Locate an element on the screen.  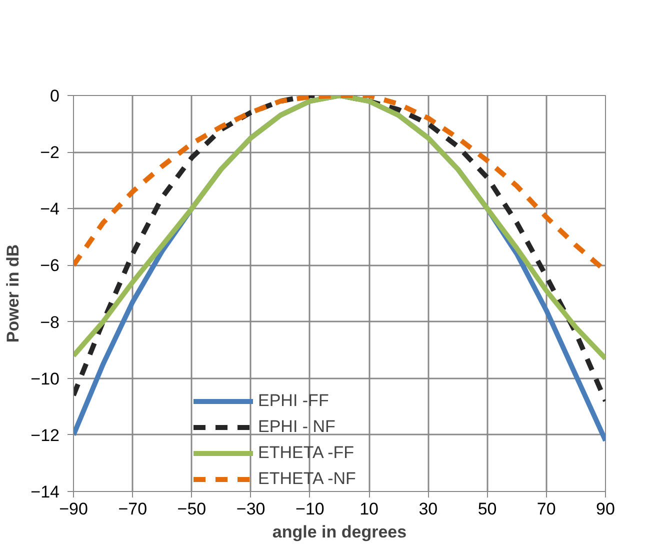
x-tick-label: −90 is located at coordinates (73, 509).